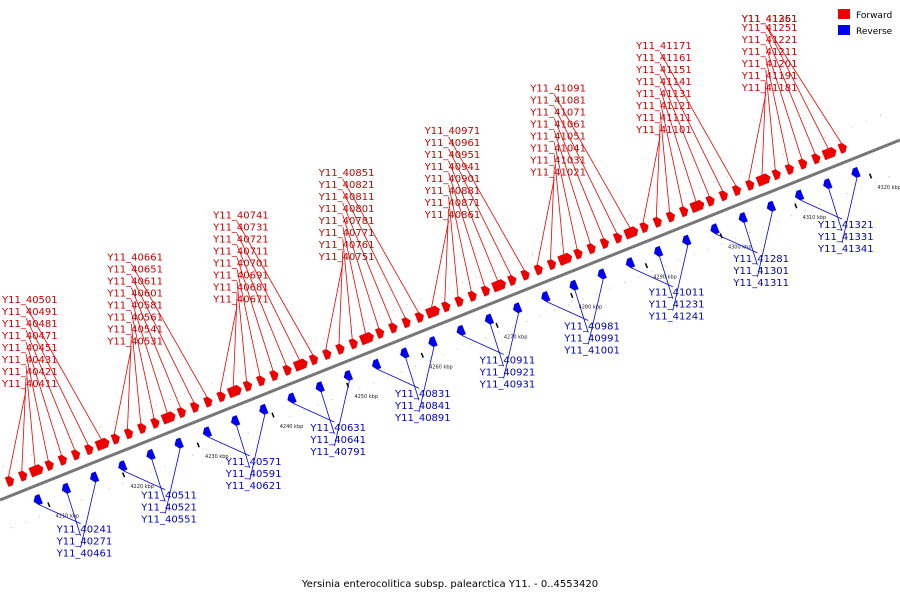 The image size is (900, 600). What do you see at coordinates (769, 52) in the screenshot?
I see `forward-gene-label: Y11_41211` at bounding box center [769, 52].